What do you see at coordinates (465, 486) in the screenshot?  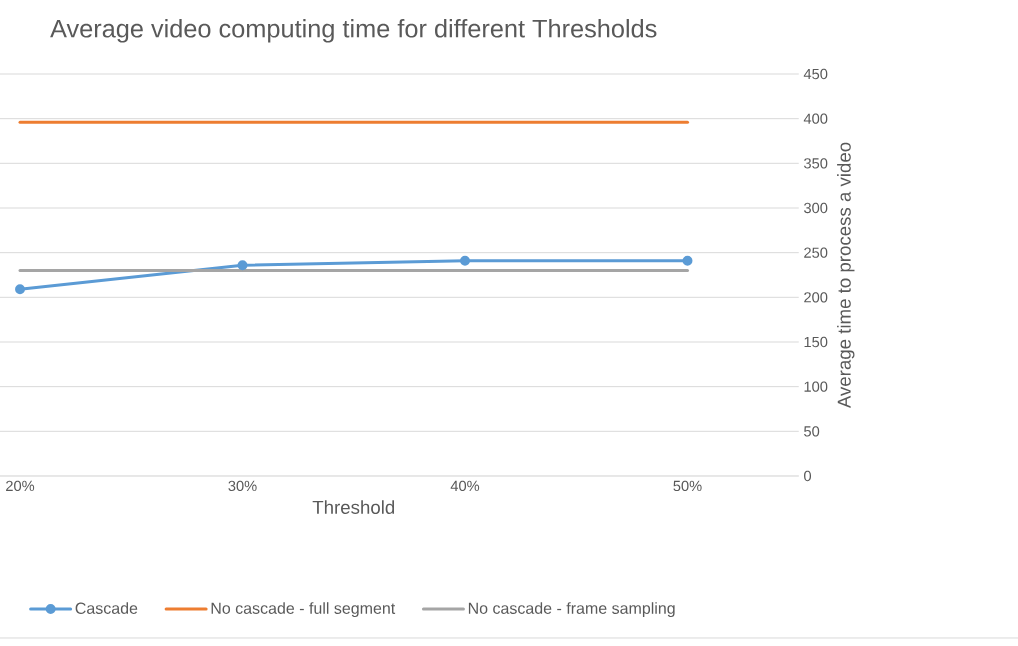 I see `x-tick-label: 40%` at bounding box center [465, 486].